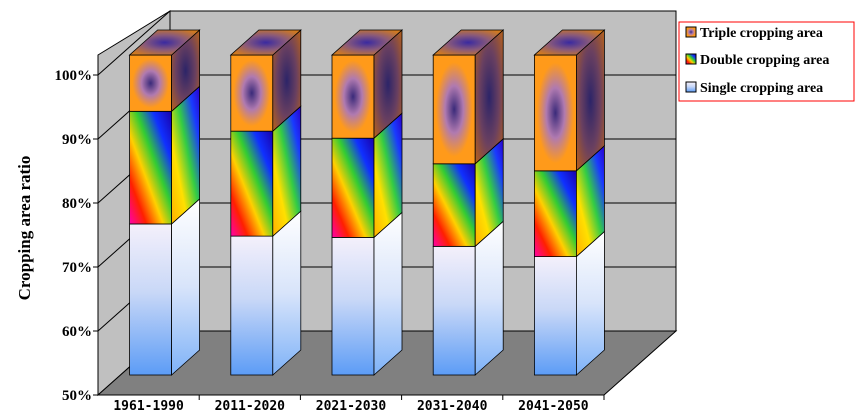  Describe the element at coordinates (691, 87) in the screenshot. I see `legend-swatch-single` at that location.